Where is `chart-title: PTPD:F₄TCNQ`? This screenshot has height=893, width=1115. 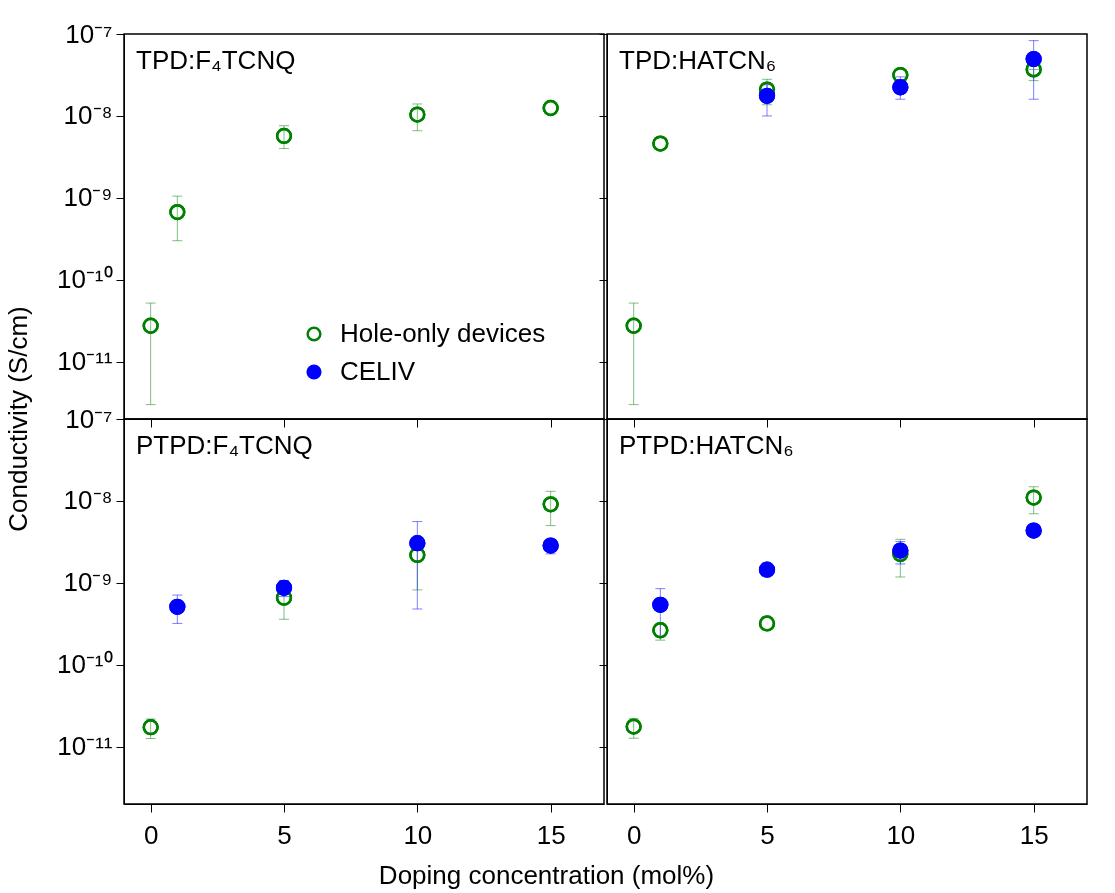
chart-title: PTPD:F₄TCNQ is located at coordinates (224, 445).